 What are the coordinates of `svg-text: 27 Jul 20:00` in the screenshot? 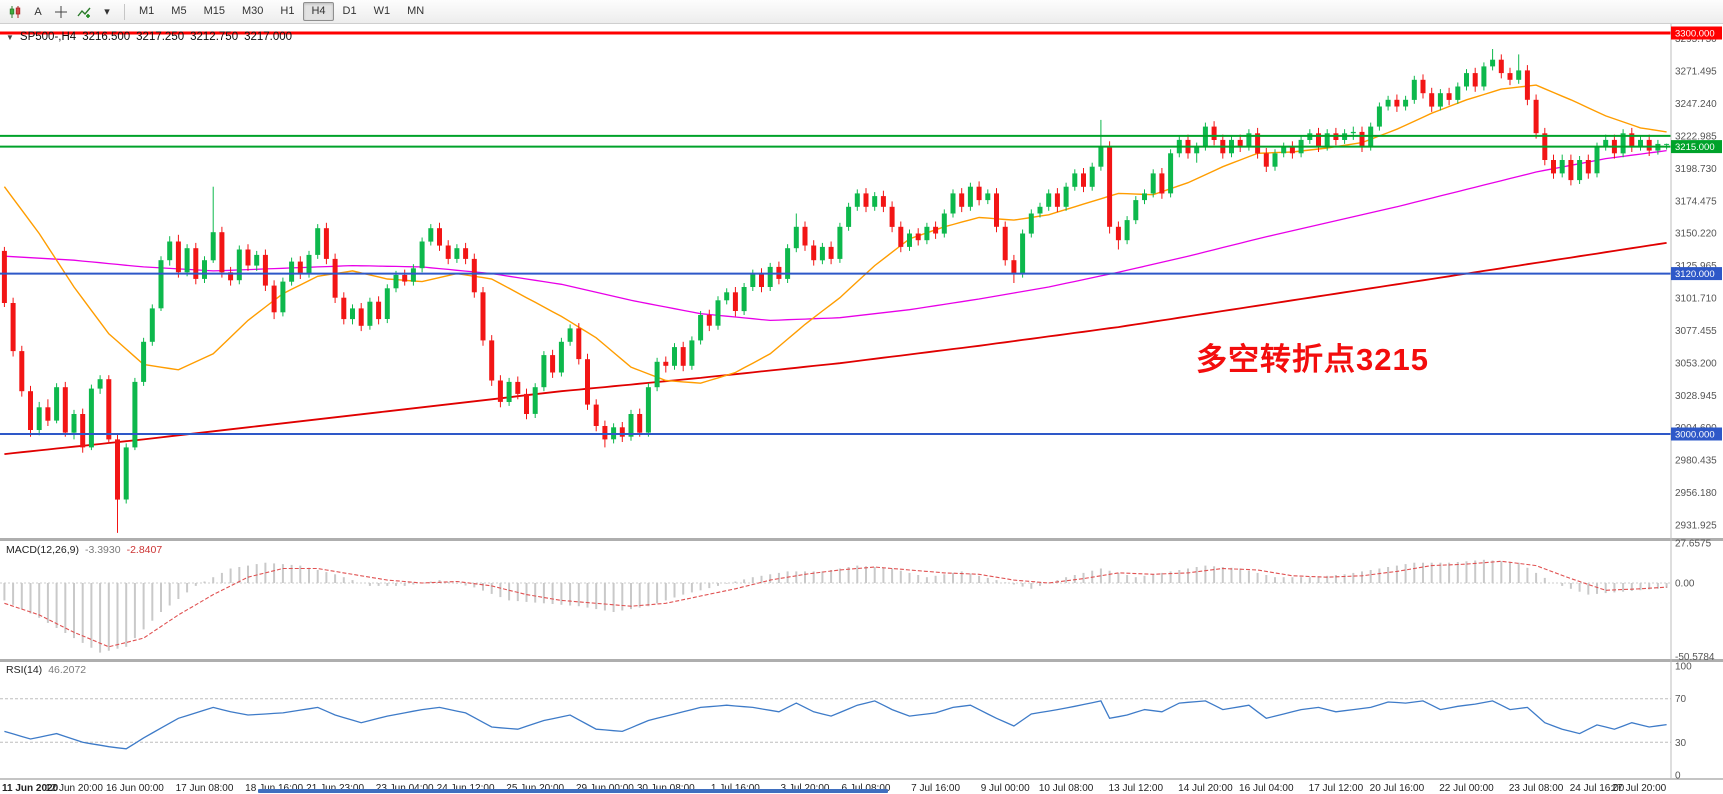 It's located at (1639, 788).